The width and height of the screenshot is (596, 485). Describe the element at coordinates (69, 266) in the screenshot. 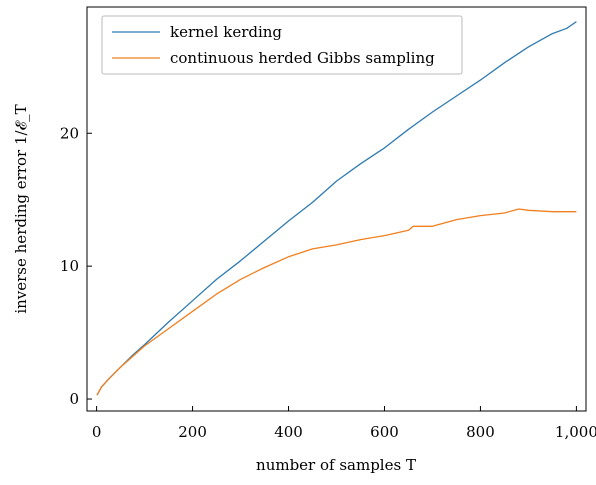

I see `y-tick-label: 10` at that location.